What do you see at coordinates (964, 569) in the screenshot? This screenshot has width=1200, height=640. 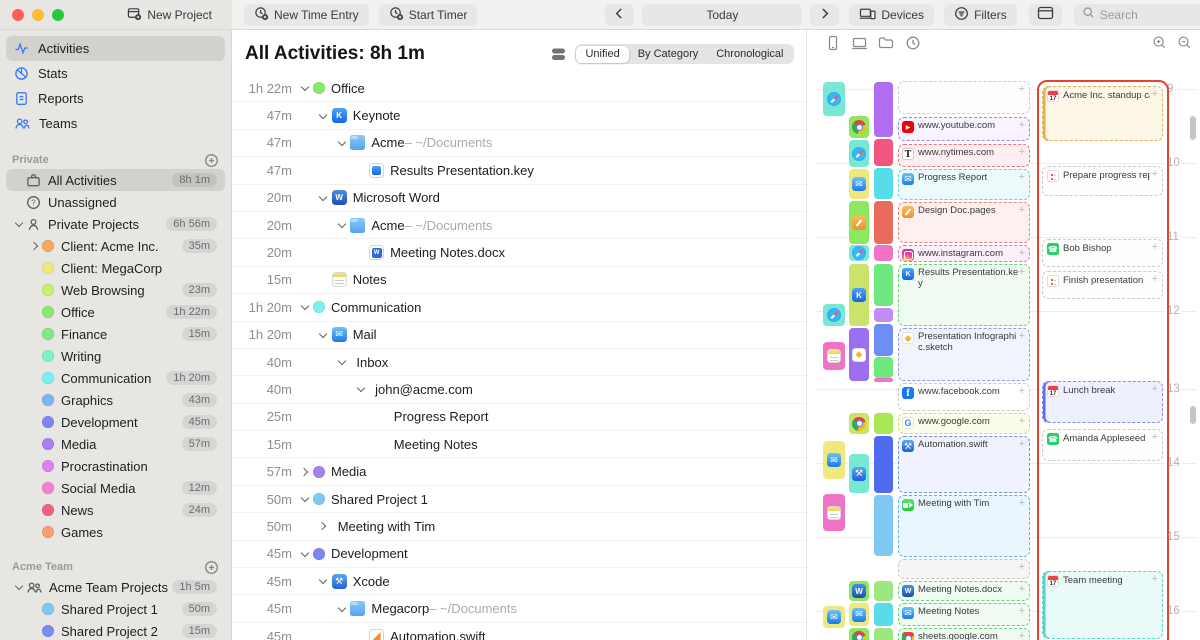 I see `timeline-entry-item: +` at bounding box center [964, 569].